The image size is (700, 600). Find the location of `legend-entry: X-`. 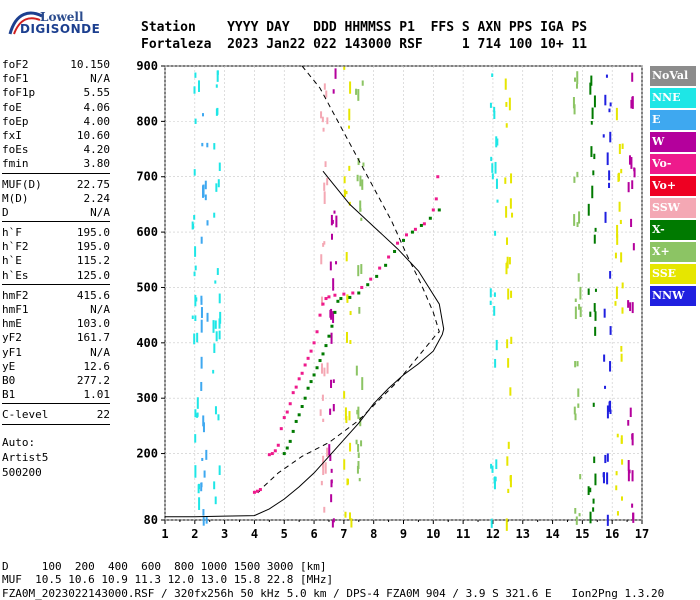

legend-entry: X- is located at coordinates (673, 230).